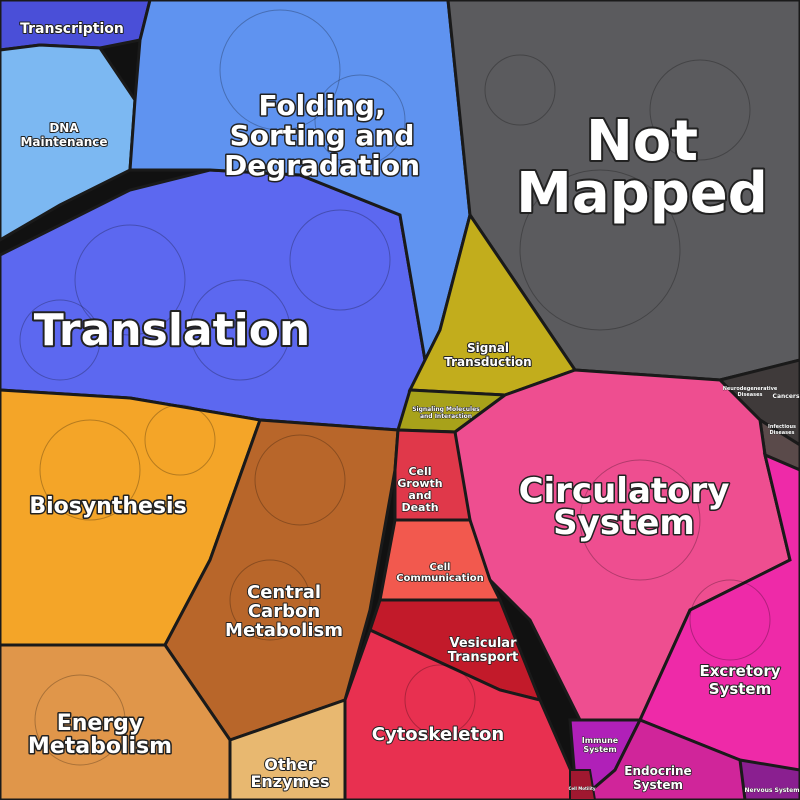 The image size is (800, 800). Describe the element at coordinates (440, 567) in the screenshot. I see `label-cell-communication-1: Cell` at that location.